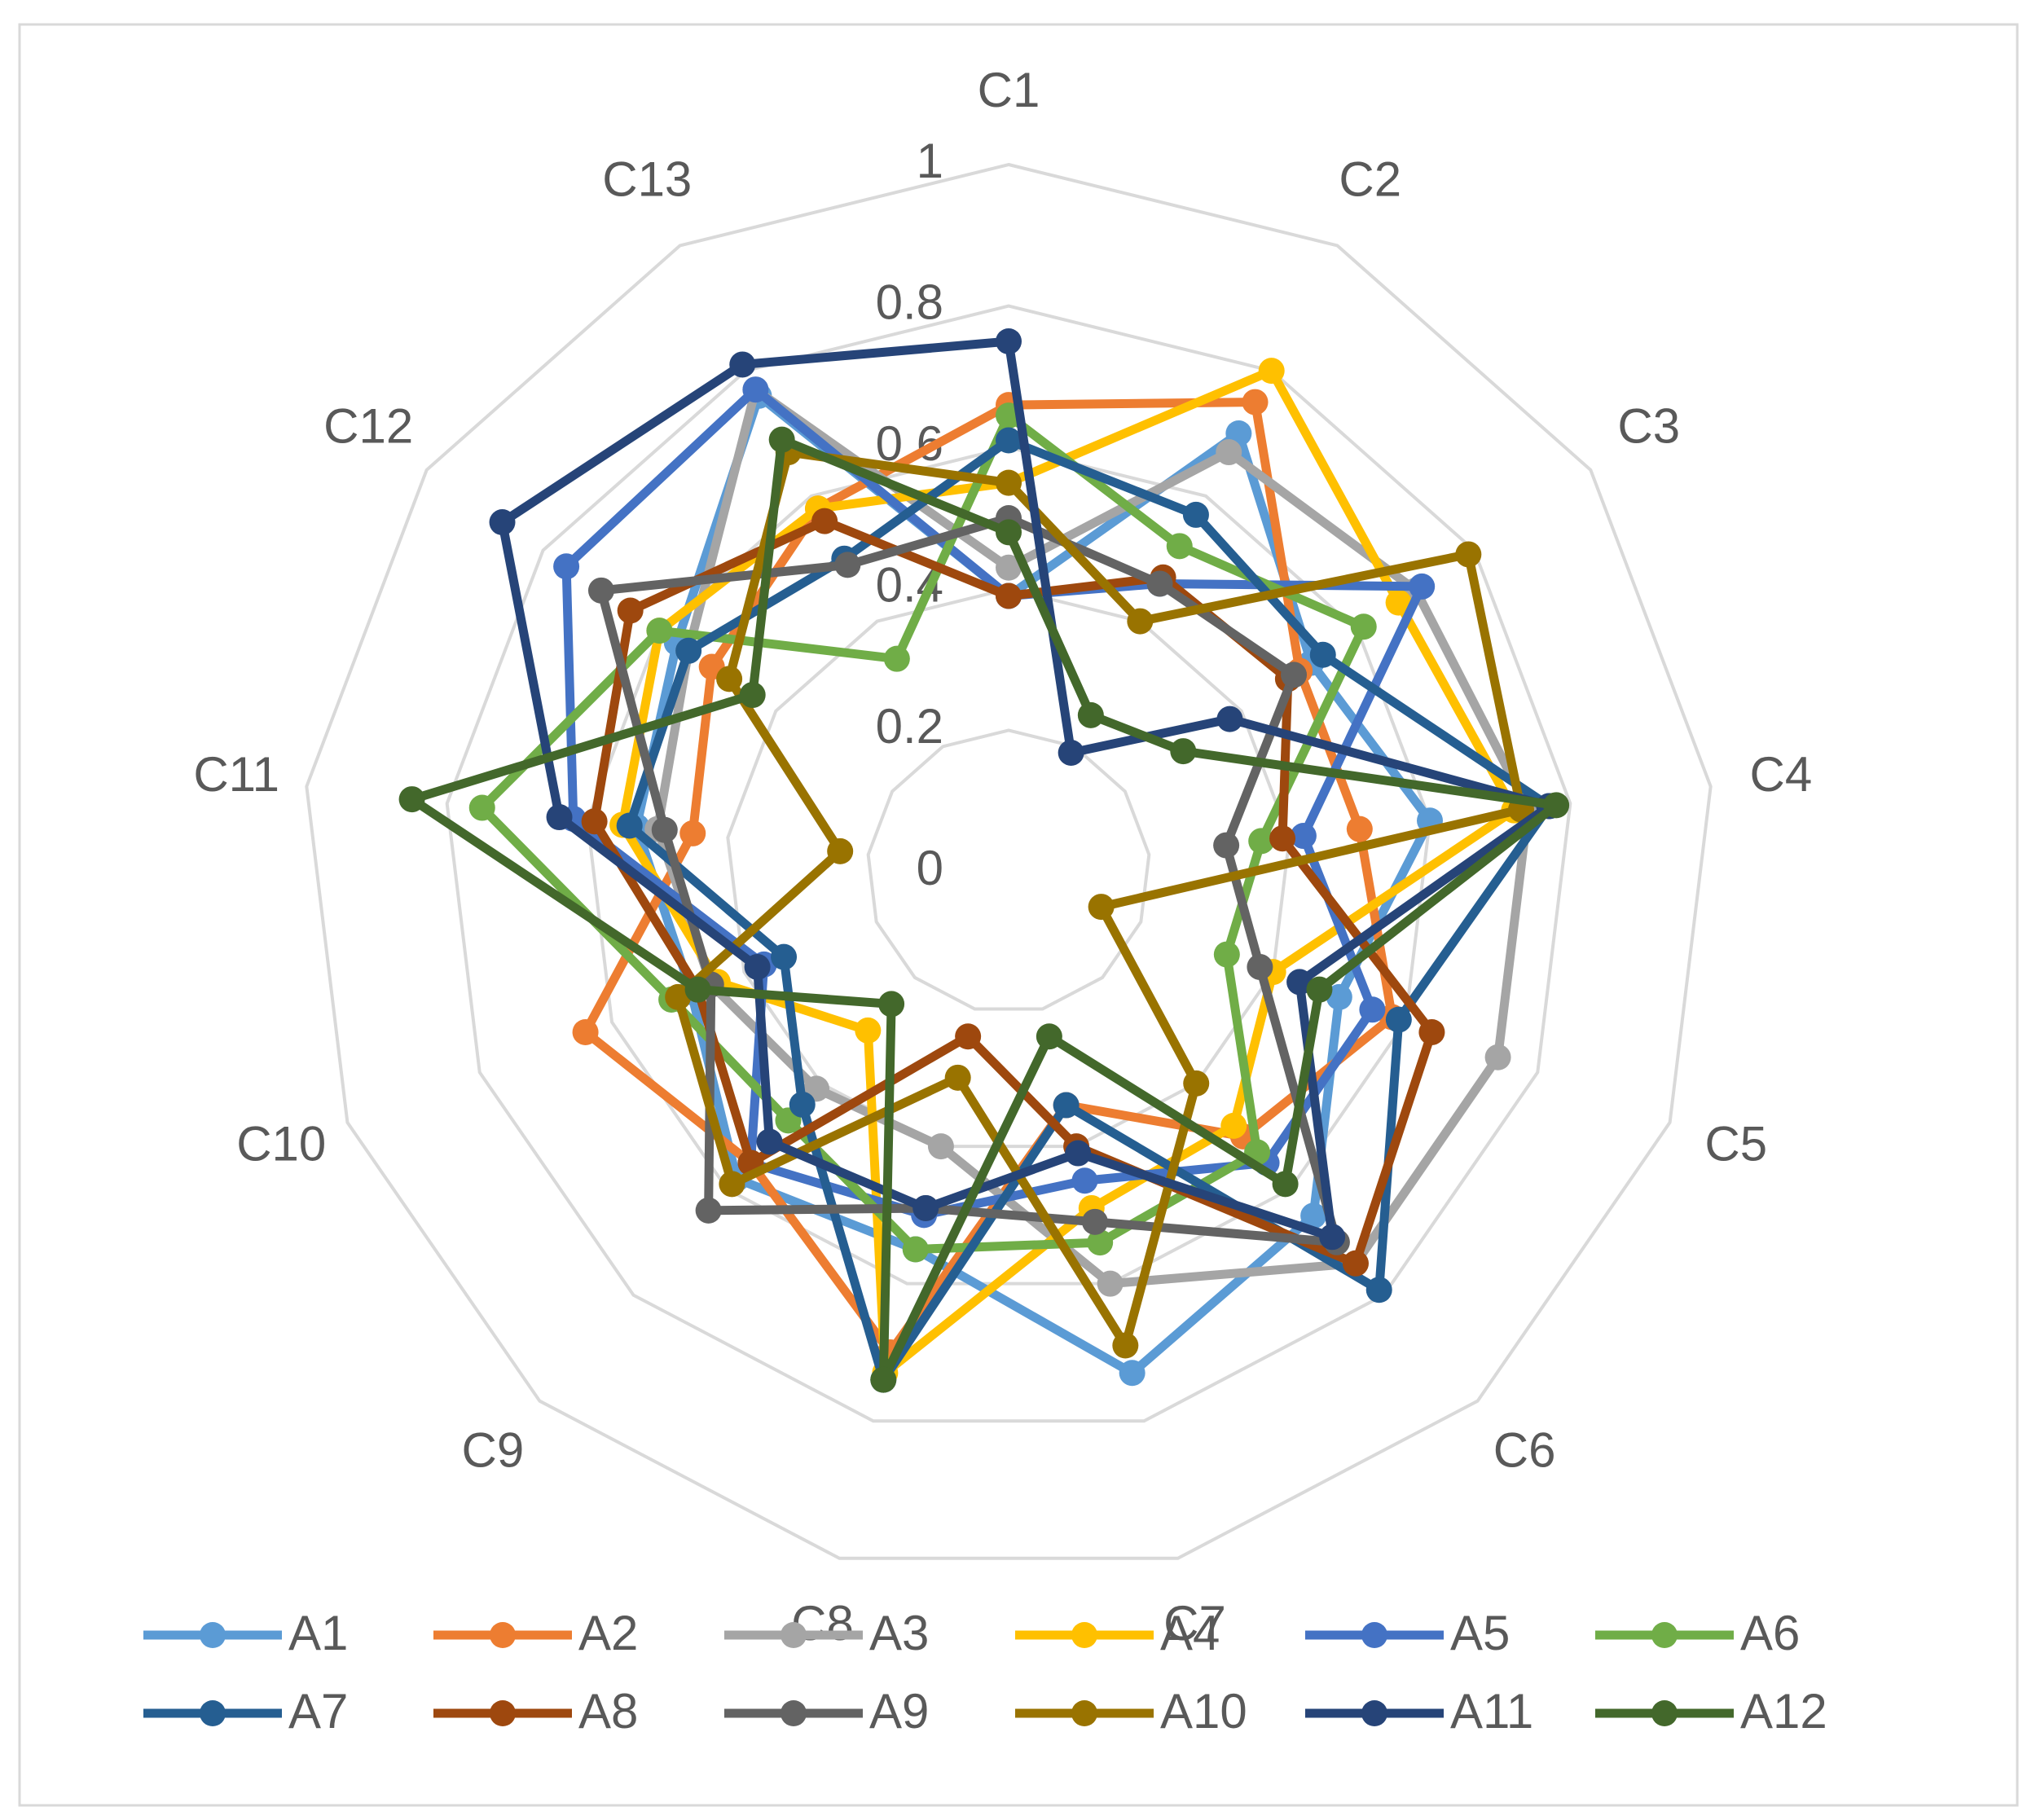 The width and height of the screenshot is (2036, 1820). Describe the element at coordinates (1783, 1712) in the screenshot. I see `legend-label: A12` at that location.